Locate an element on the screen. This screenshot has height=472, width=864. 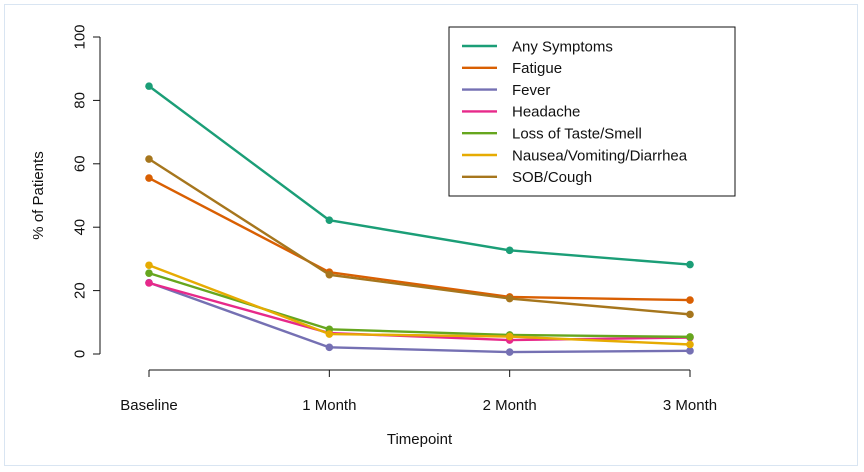
y-axis-title: % of Patients is located at coordinates (38, 195).